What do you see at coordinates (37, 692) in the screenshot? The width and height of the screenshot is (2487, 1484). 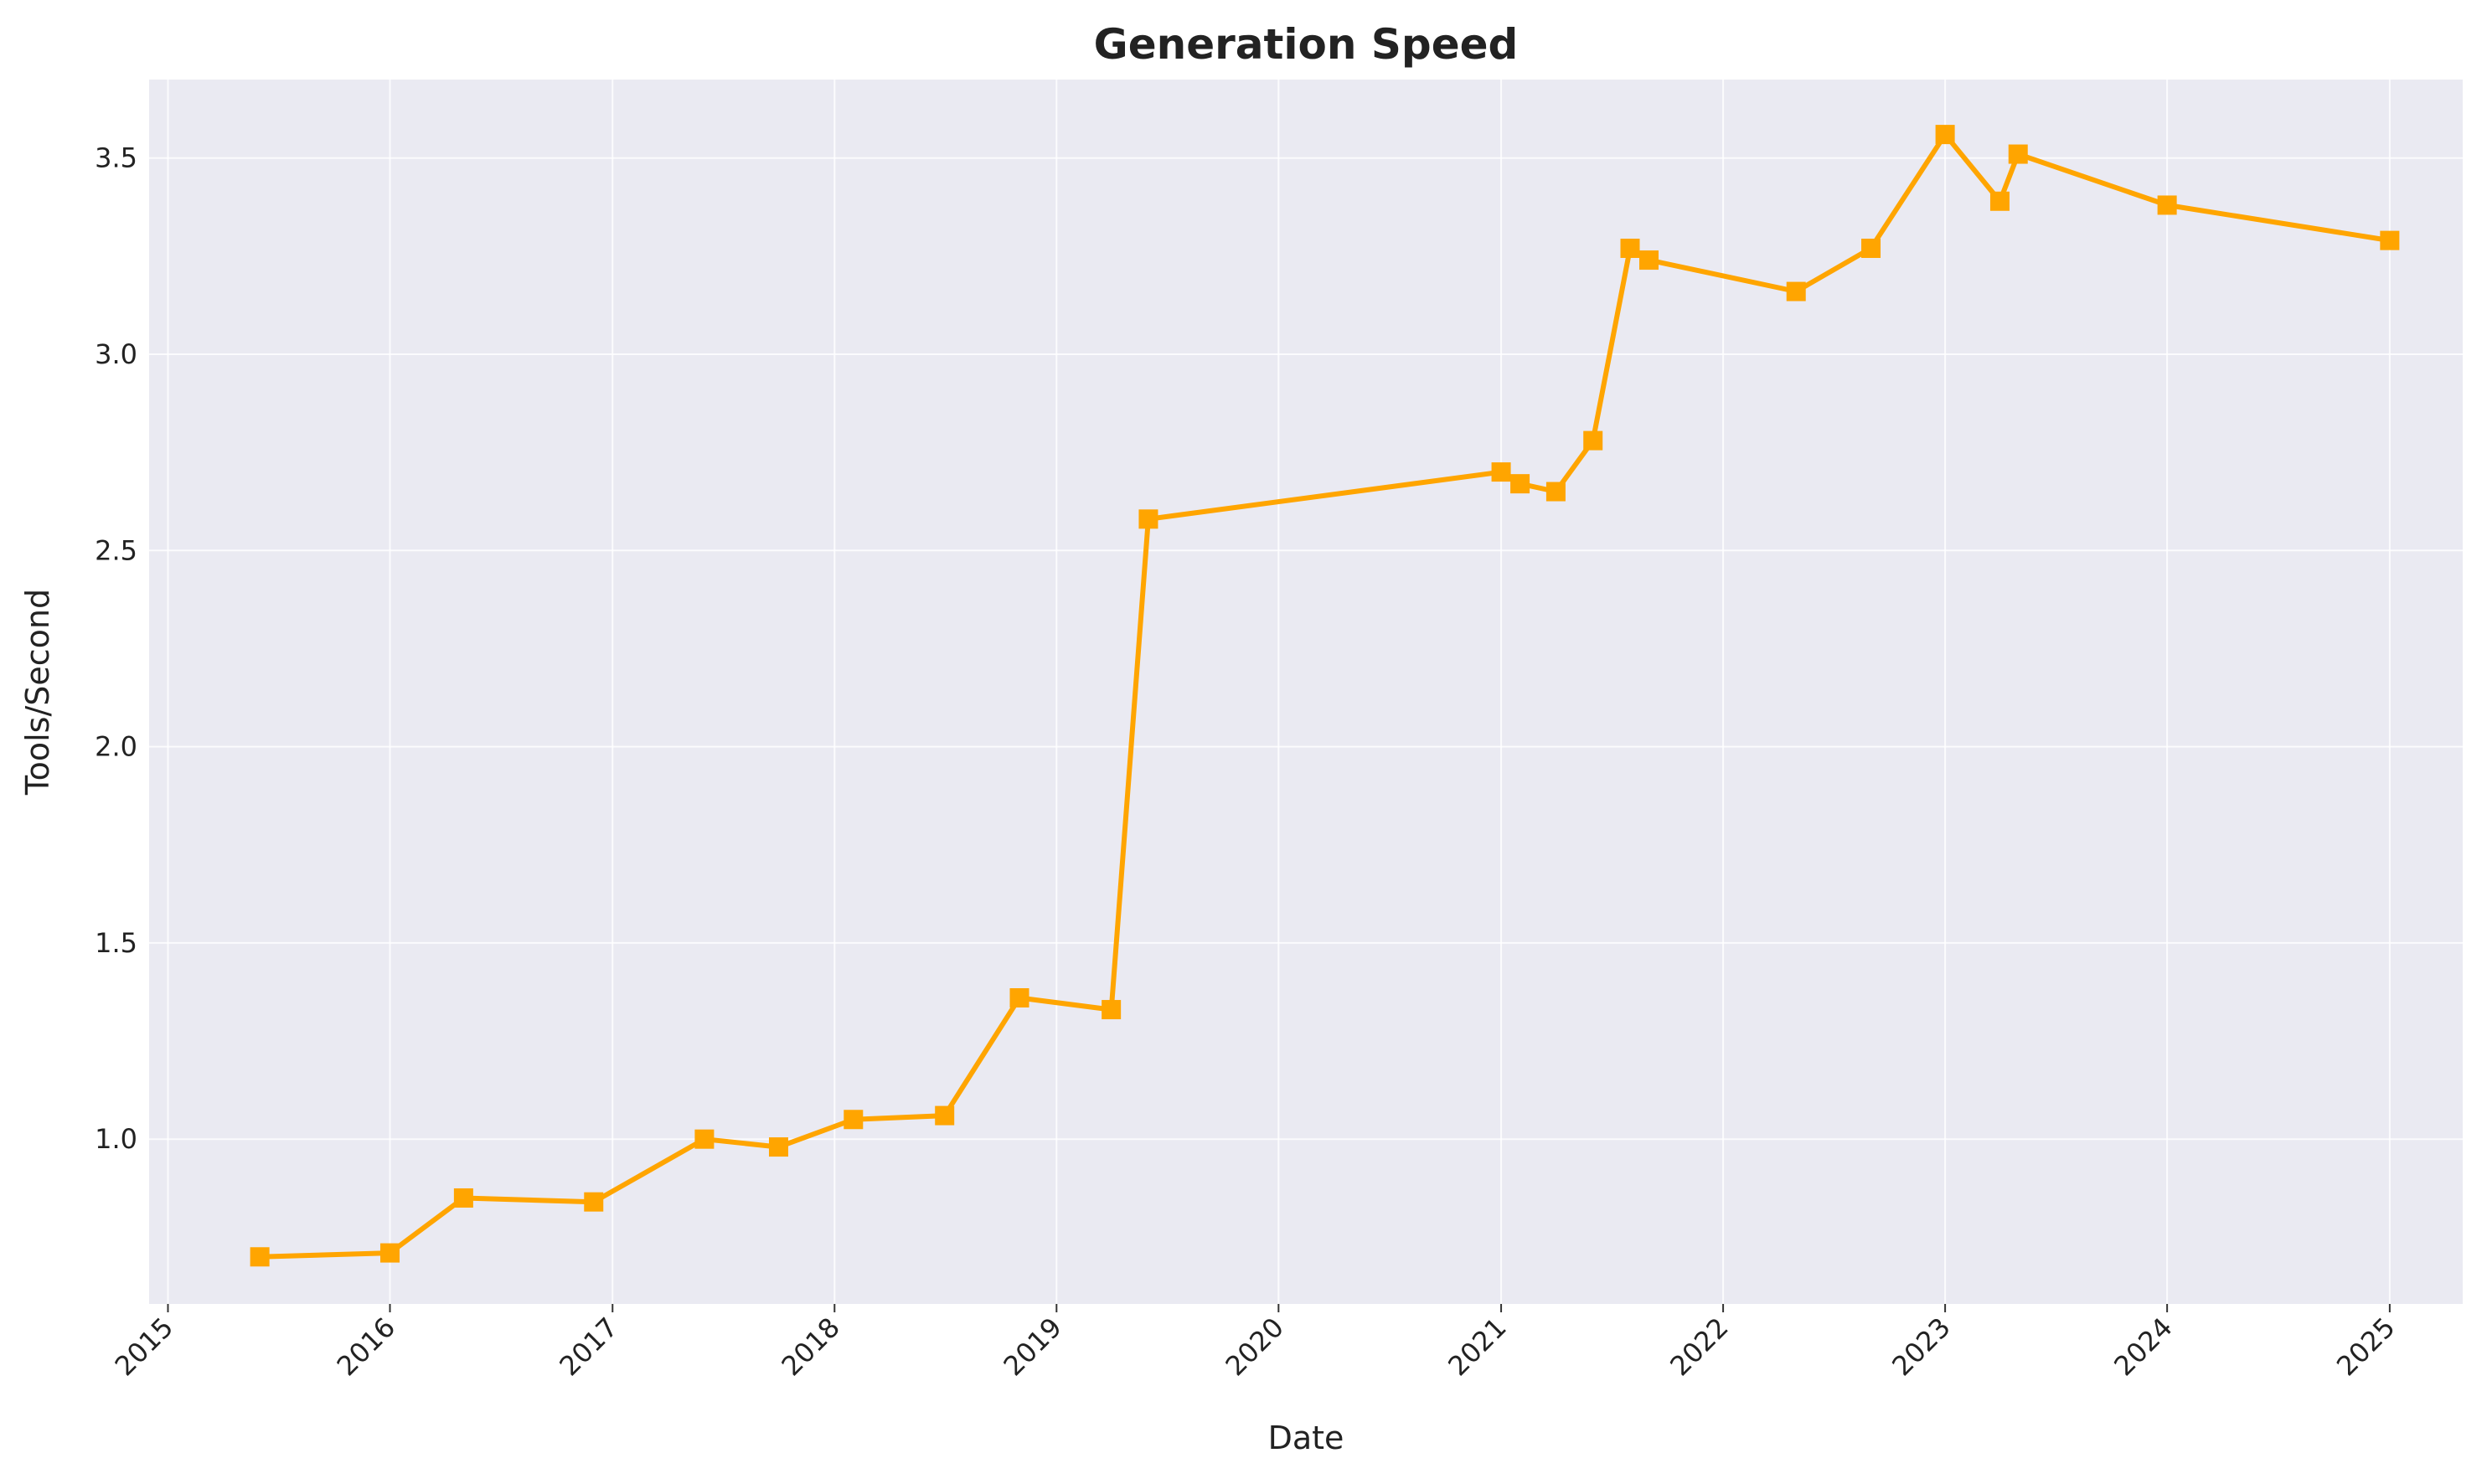 I see `y-axis-label: Tools/Second` at bounding box center [37, 692].